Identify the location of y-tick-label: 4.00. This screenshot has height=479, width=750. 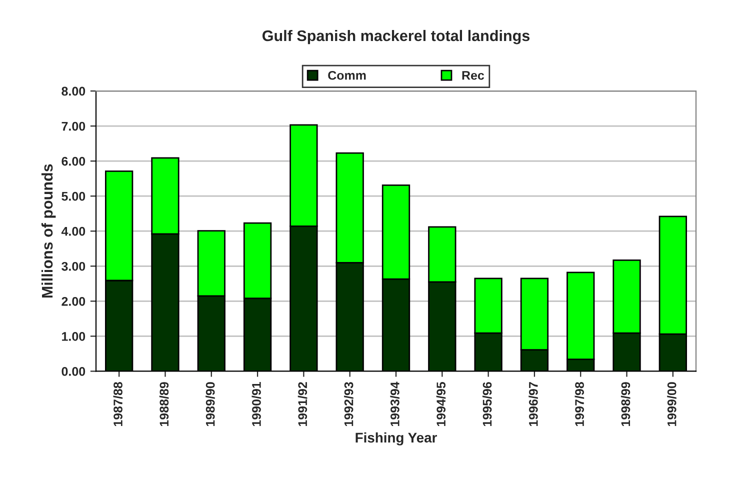
(73, 231).